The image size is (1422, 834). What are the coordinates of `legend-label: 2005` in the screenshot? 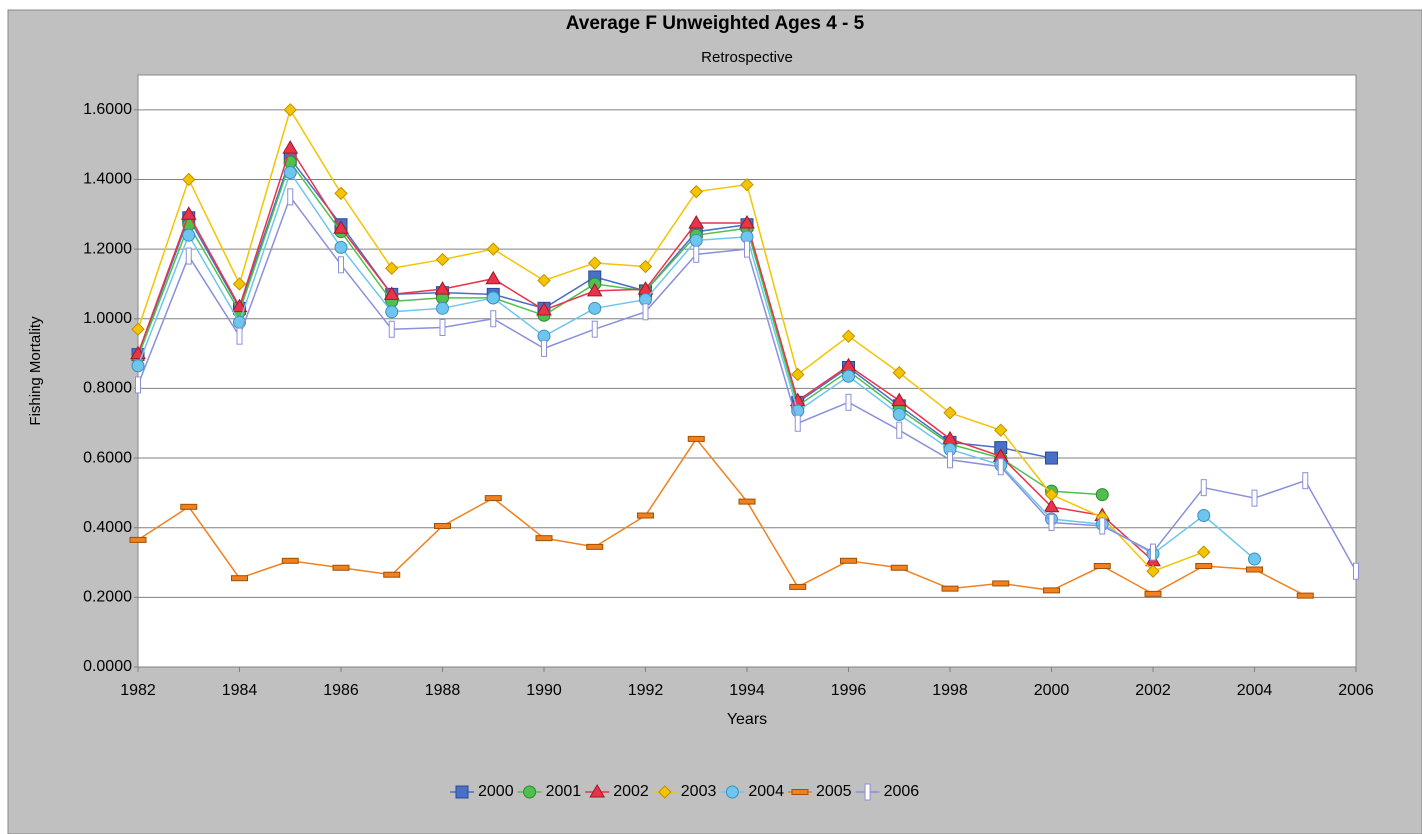 It's located at (834, 791).